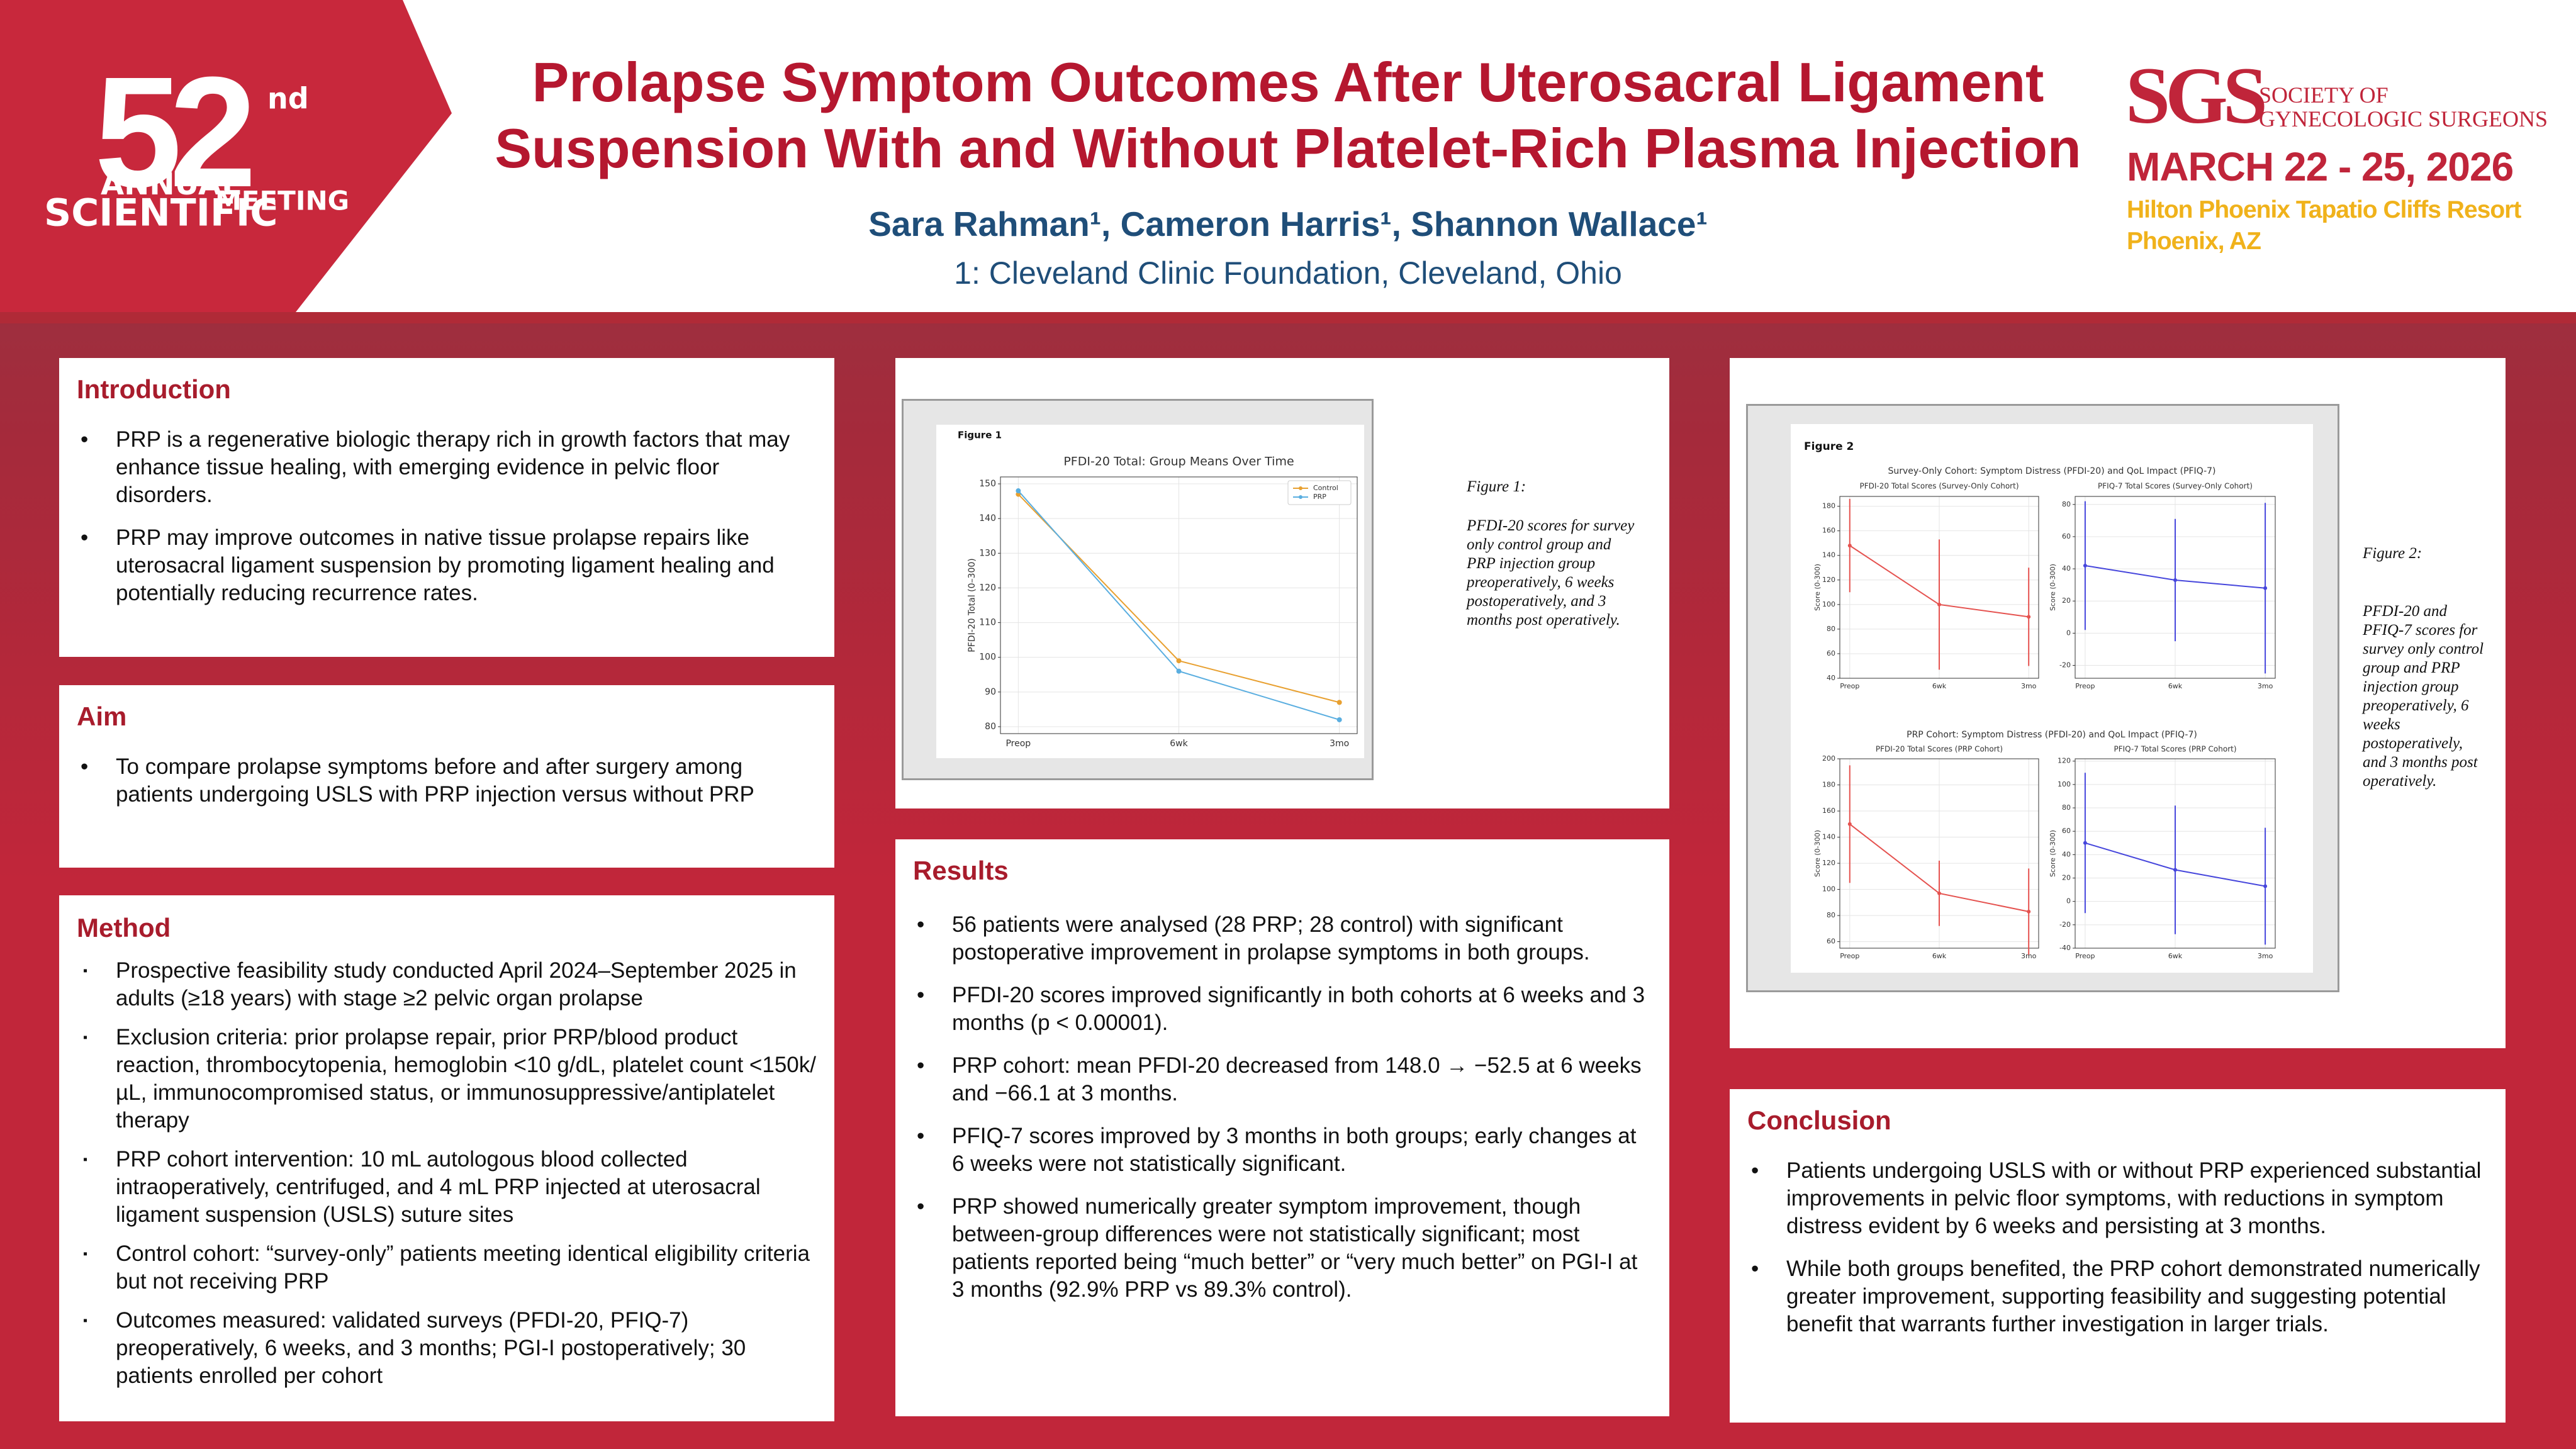  What do you see at coordinates (1319, 497) in the screenshot?
I see `legend-label: PRP` at bounding box center [1319, 497].